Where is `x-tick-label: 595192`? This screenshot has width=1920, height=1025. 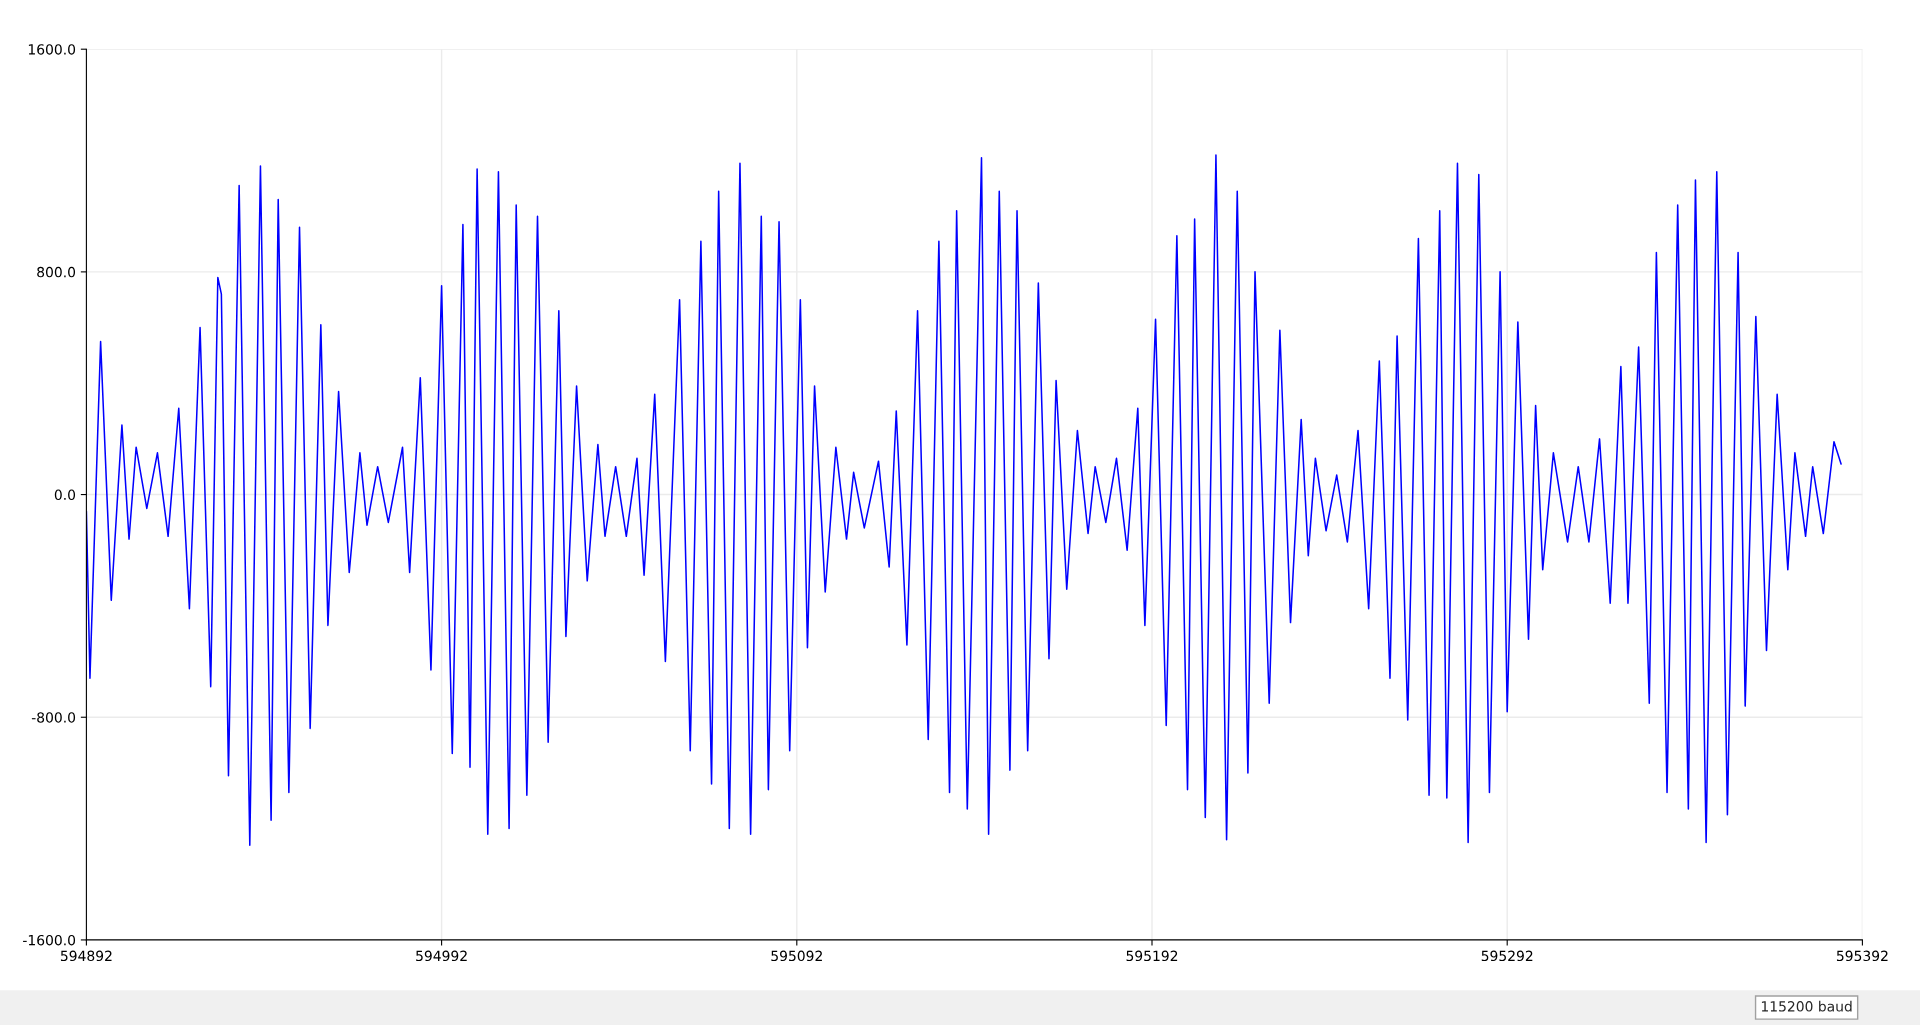 x-tick-label: 595192 is located at coordinates (1152, 956).